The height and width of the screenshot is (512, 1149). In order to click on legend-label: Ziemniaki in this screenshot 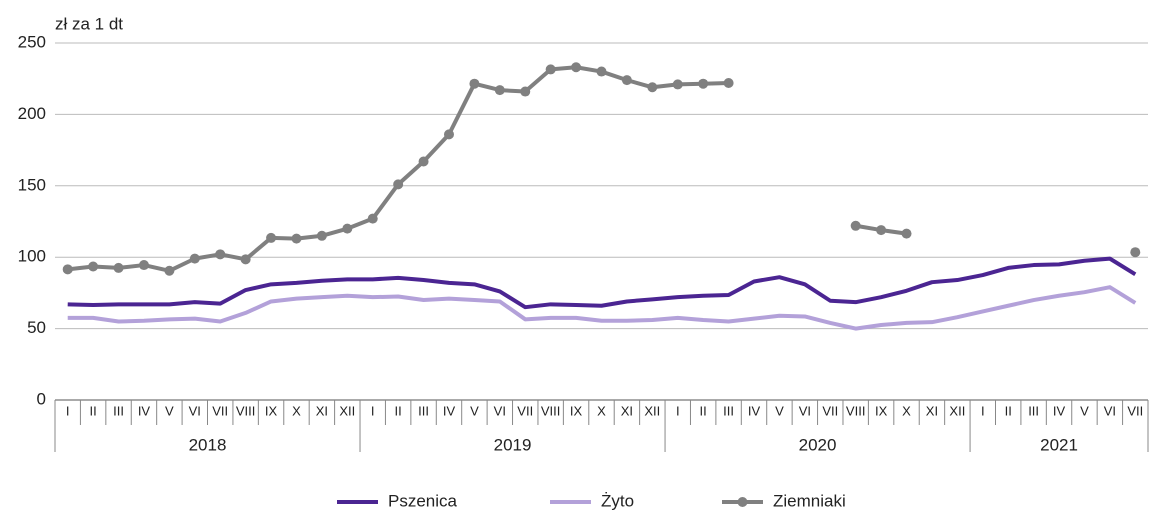, I will do `click(809, 500)`.